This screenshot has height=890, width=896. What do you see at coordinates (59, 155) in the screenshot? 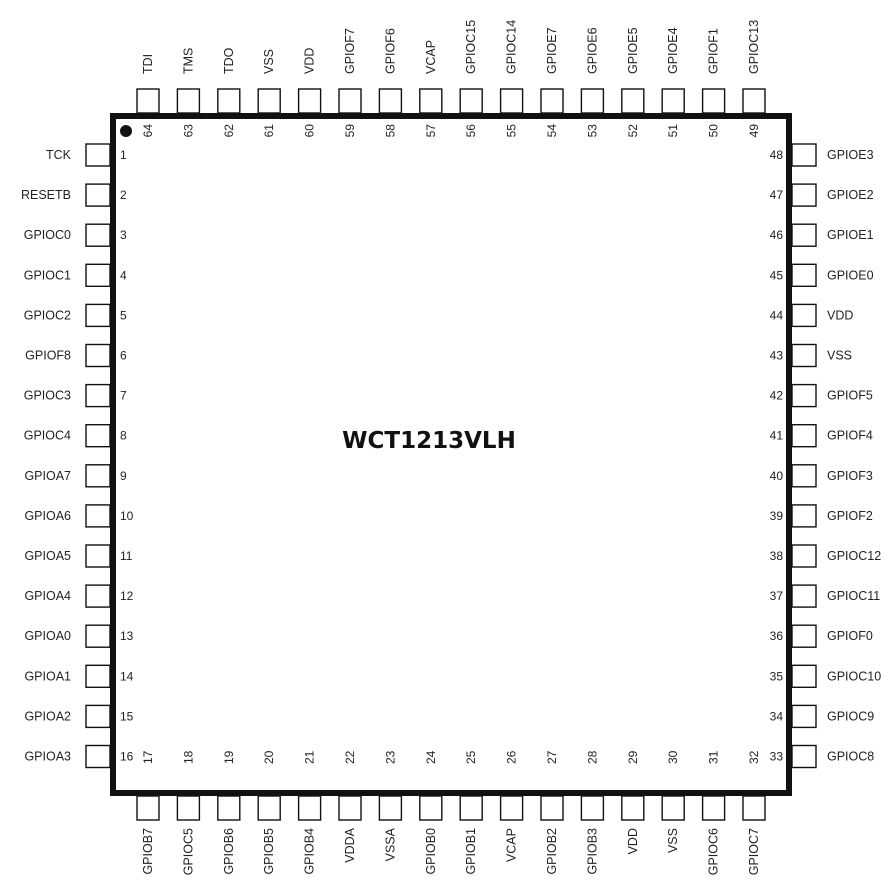
I see `pin-name: TCK` at bounding box center [59, 155].